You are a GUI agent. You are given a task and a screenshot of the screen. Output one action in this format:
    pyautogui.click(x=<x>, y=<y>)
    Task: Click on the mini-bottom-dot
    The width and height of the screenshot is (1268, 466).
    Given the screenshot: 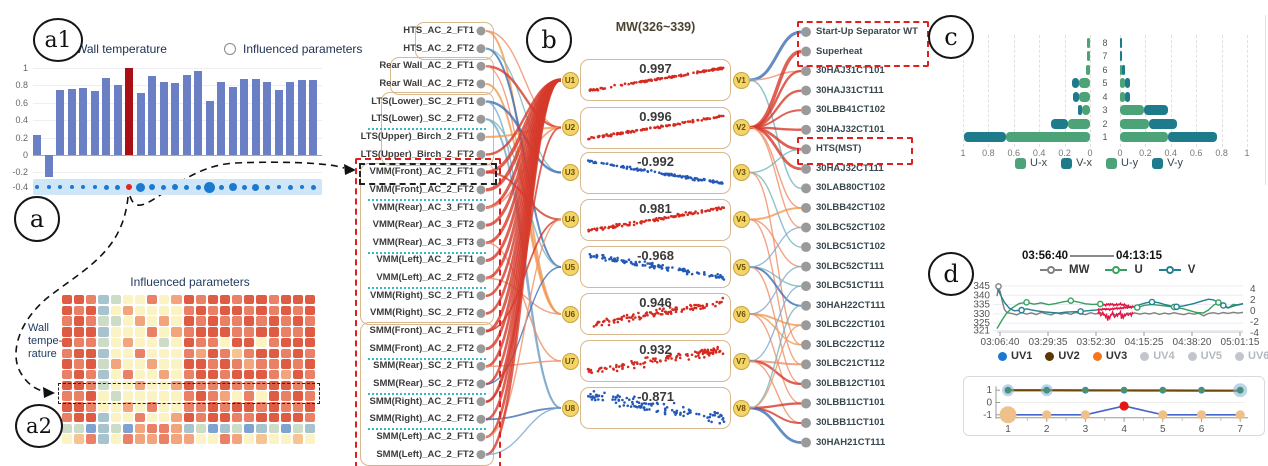 What is the action you would take?
    pyautogui.click(x=1163, y=415)
    